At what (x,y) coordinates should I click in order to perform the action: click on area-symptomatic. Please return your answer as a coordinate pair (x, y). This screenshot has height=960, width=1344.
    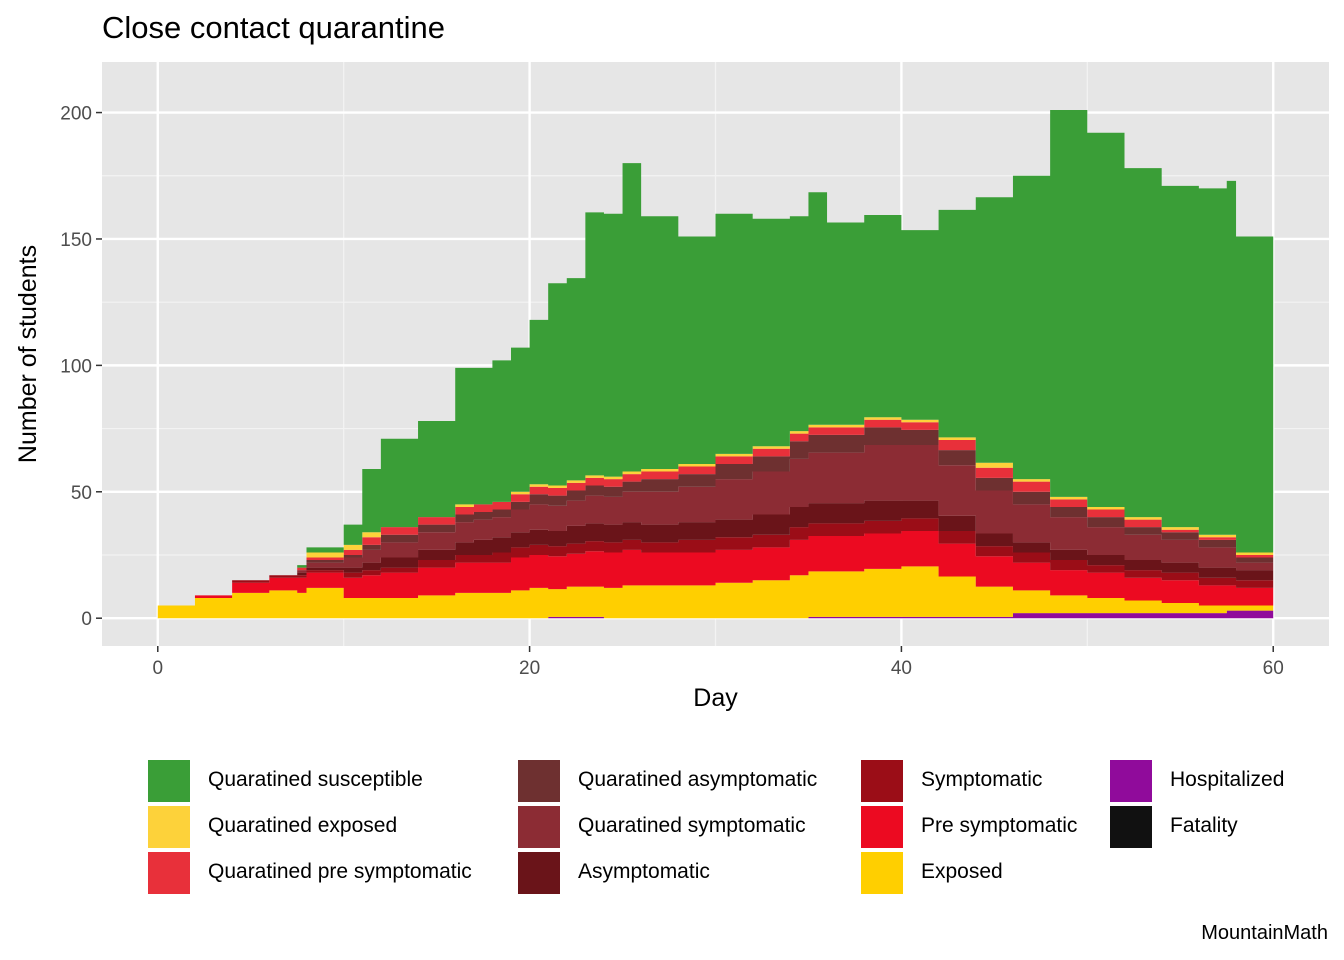
    Looking at the image, I should click on (715, 562).